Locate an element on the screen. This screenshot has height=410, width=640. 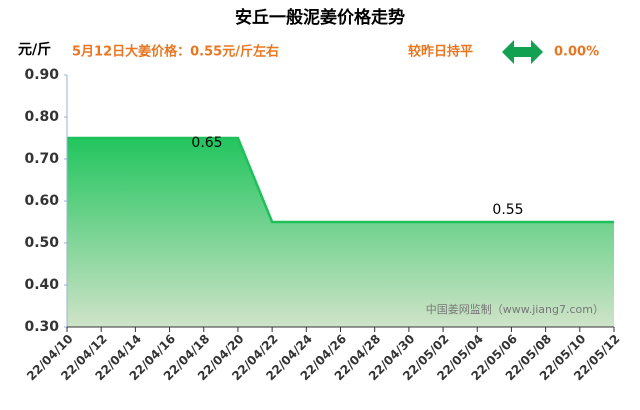
y-tick-label: 0.90 is located at coordinates (41, 75).